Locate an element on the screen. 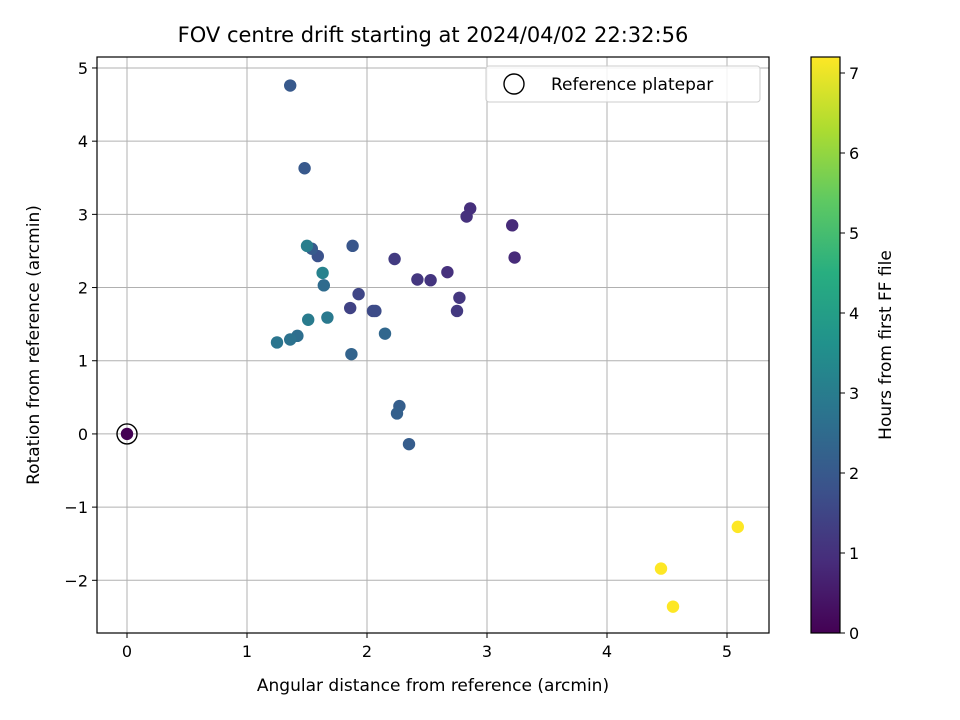 The width and height of the screenshot is (960, 720). legend-box is located at coordinates (623, 84).